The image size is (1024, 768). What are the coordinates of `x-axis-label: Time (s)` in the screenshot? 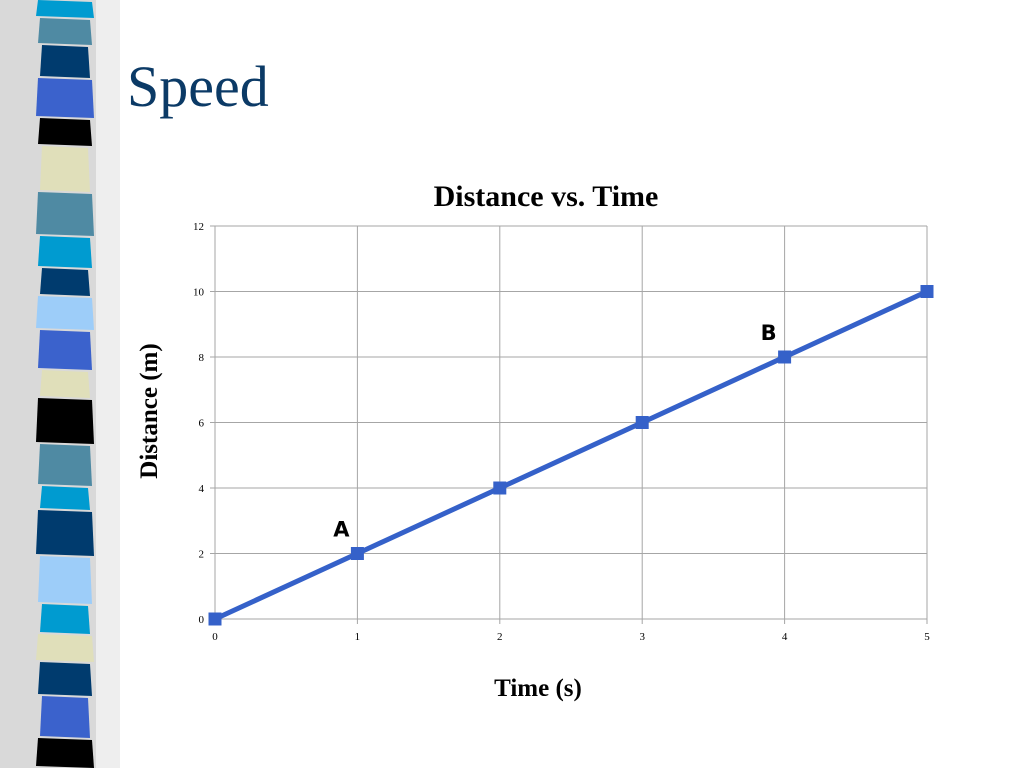 It's located at (538, 688).